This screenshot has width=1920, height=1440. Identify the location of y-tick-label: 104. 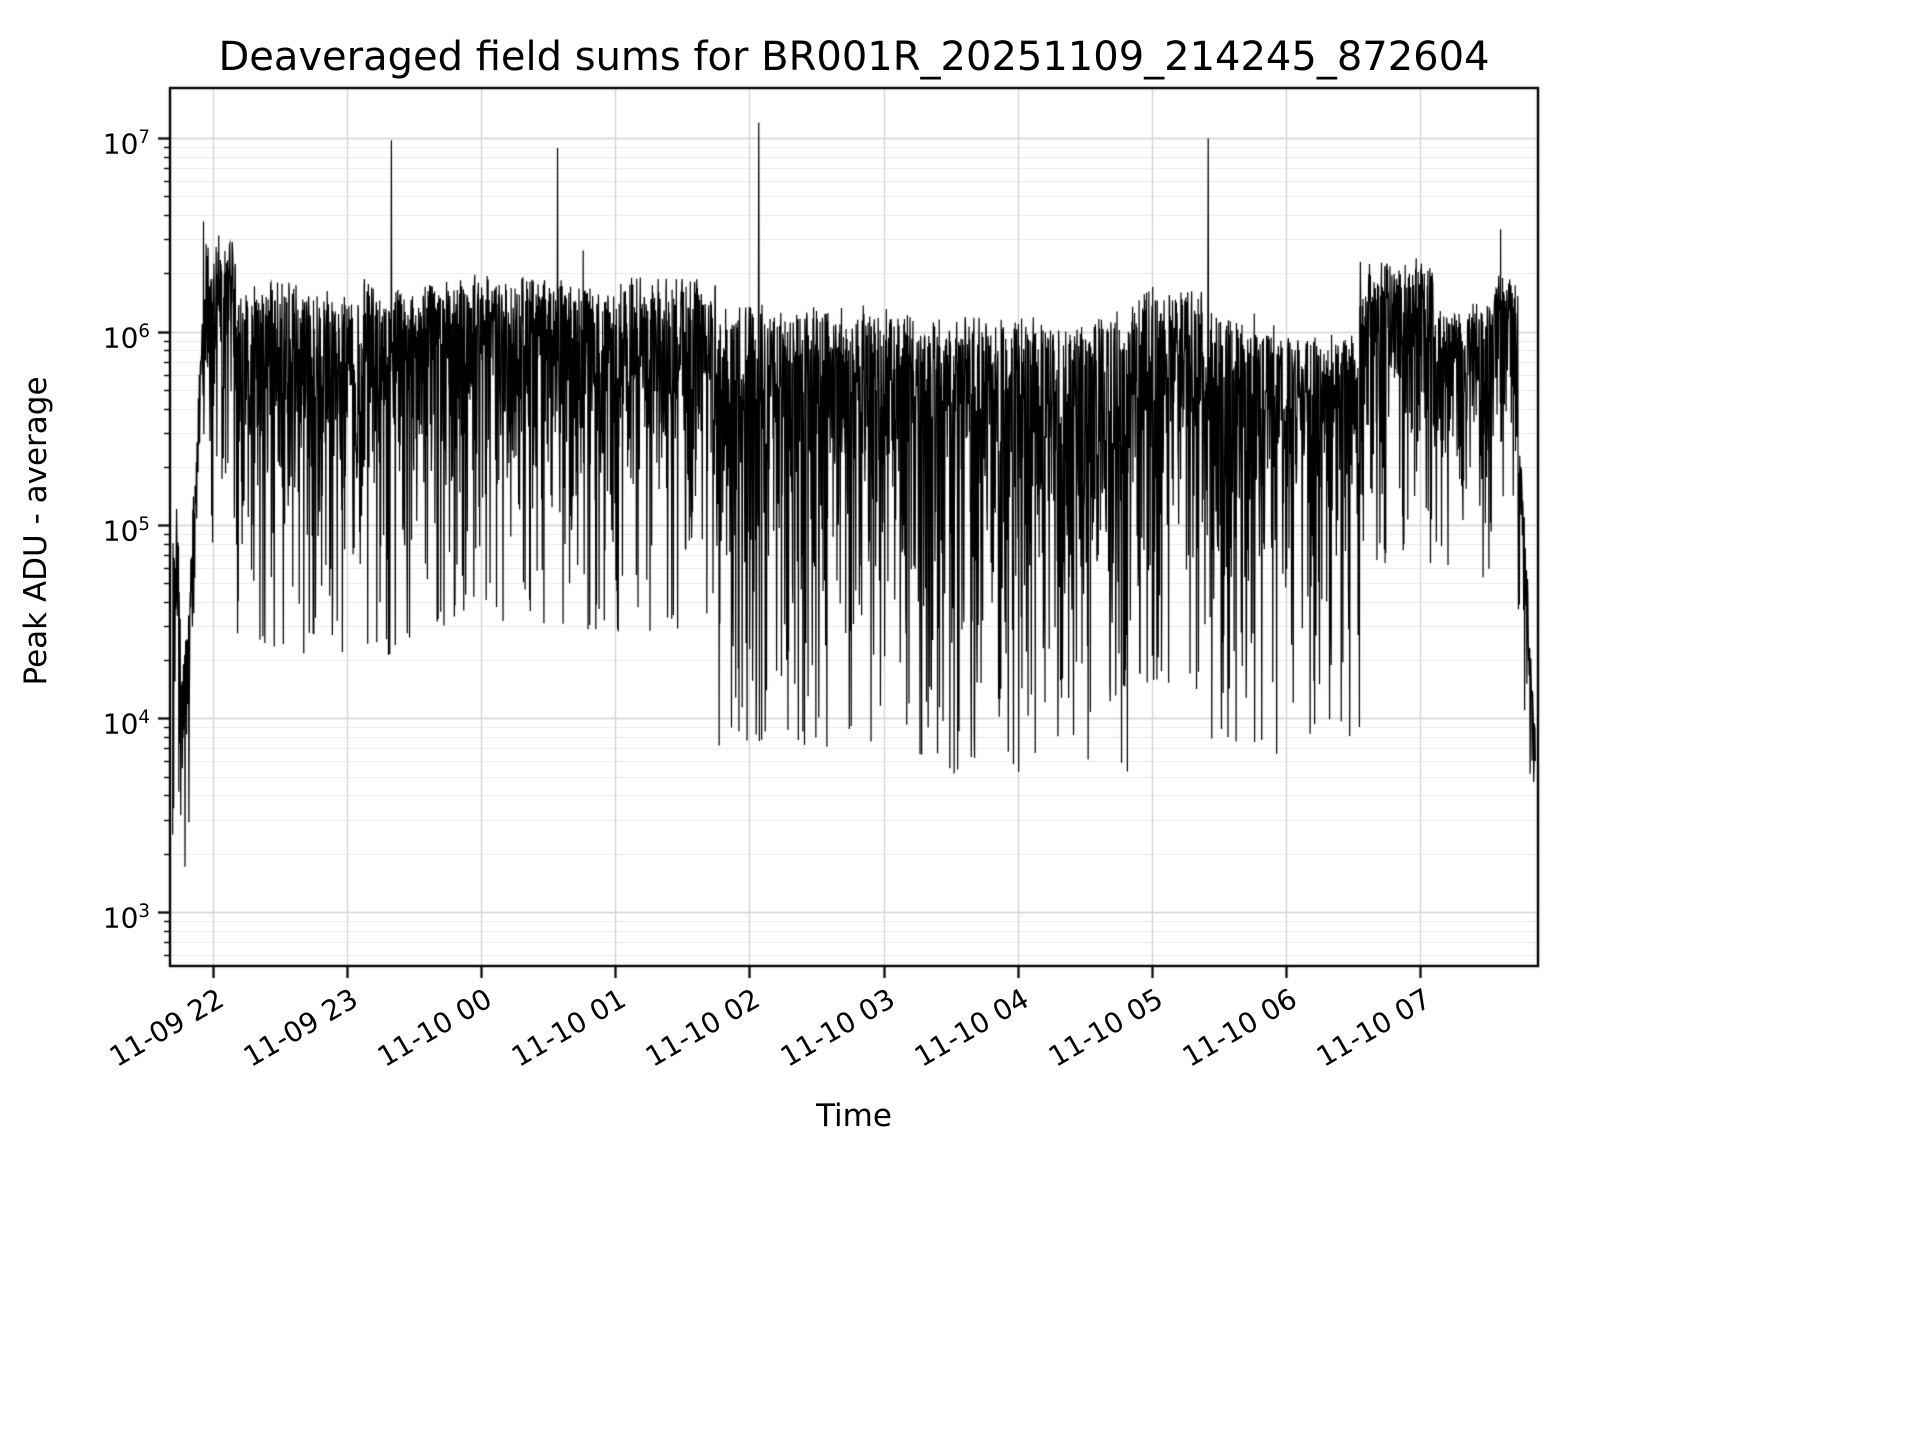
(126, 724).